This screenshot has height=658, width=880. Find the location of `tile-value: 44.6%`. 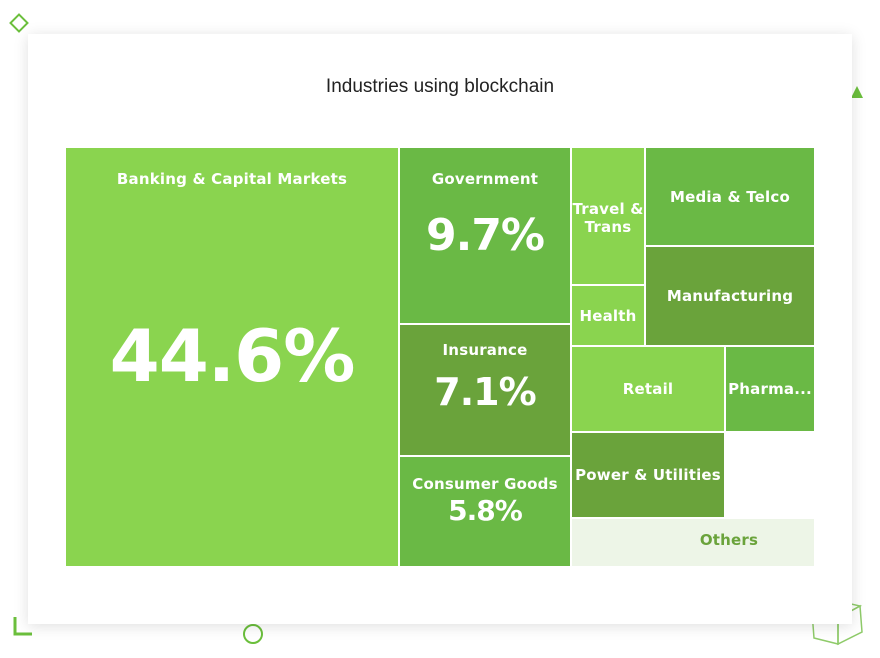

tile-value: 44.6% is located at coordinates (232, 356).